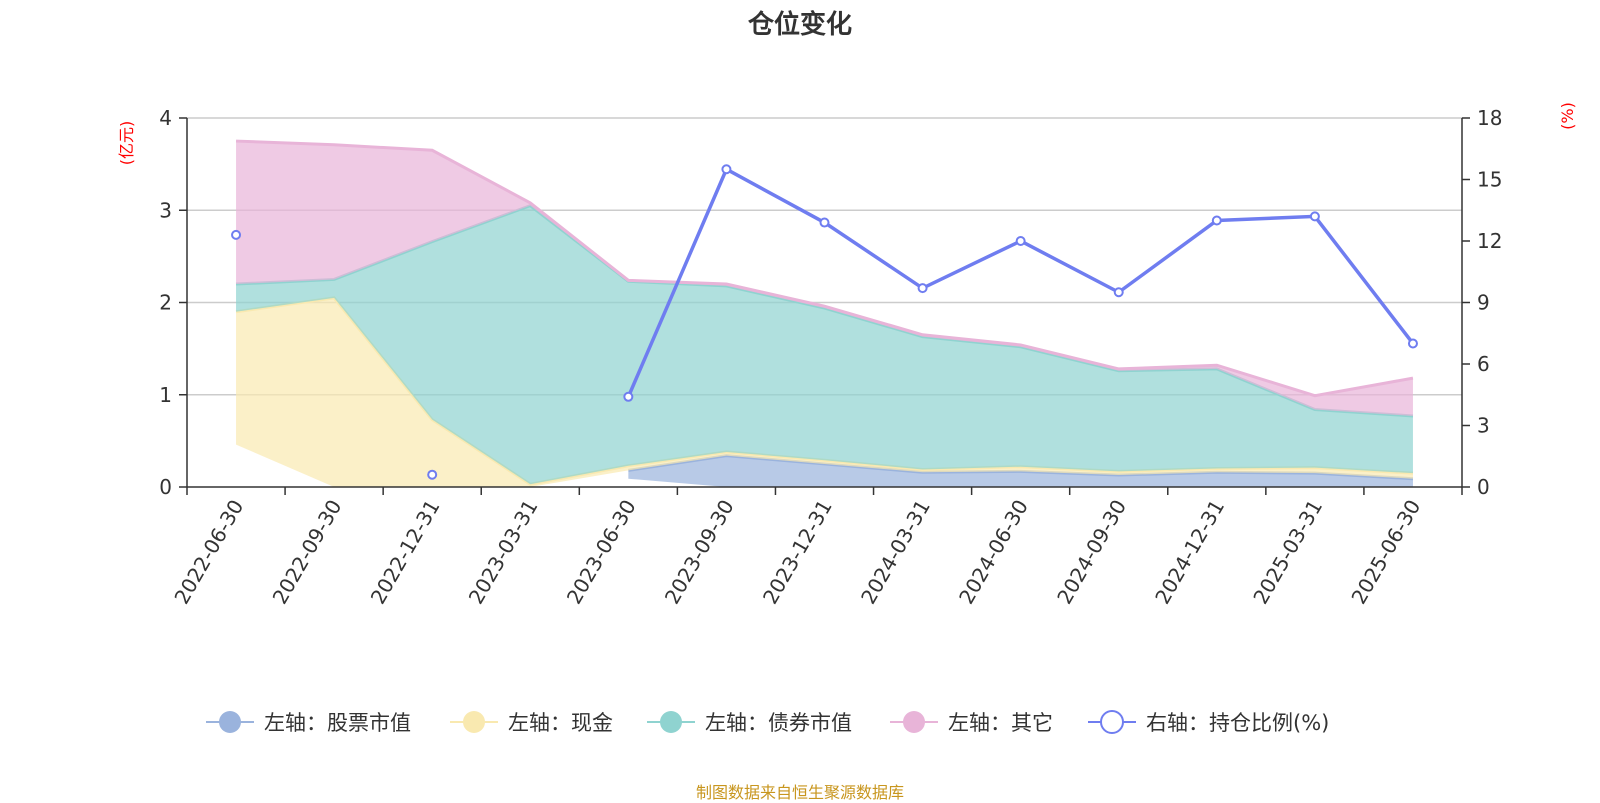 This screenshot has width=1600, height=803. What do you see at coordinates (126, 143) in the screenshot?
I see `left-axis-unit: (亿元)` at bounding box center [126, 143].